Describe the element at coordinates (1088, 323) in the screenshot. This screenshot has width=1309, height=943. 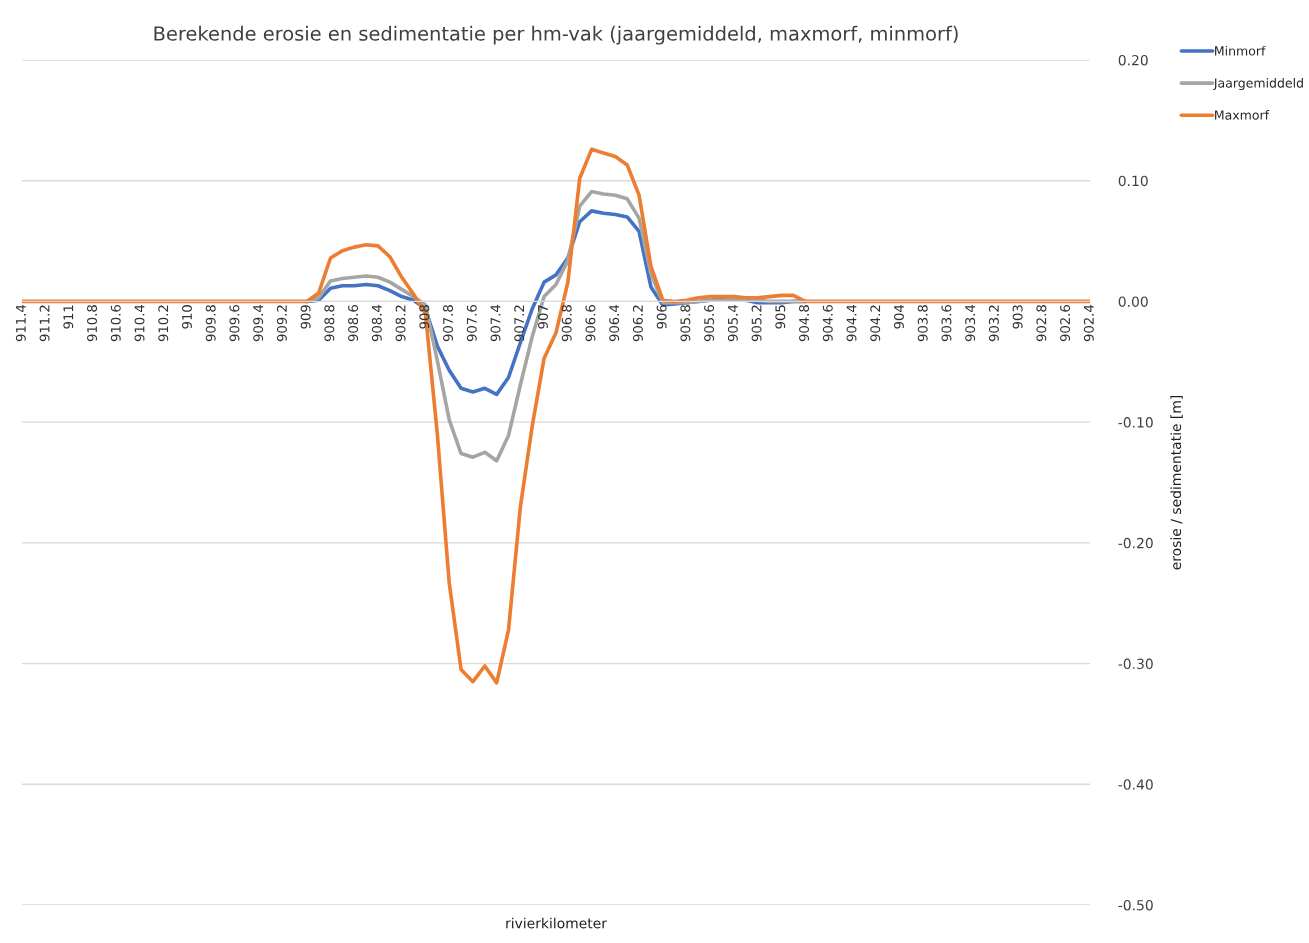
I see `x-tick-label: 902.4` at that location.